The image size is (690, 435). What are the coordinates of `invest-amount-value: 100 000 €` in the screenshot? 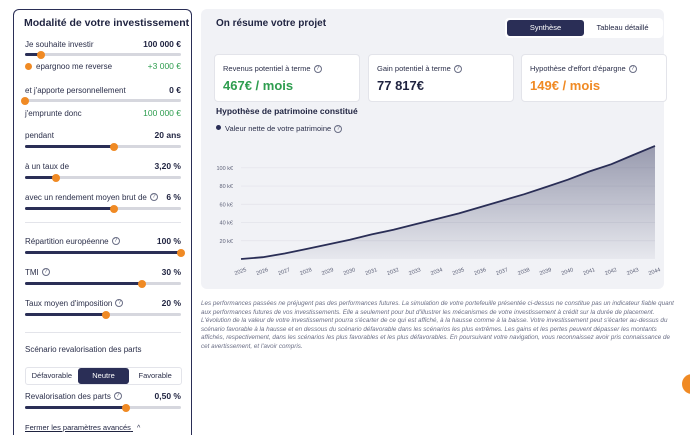 It's located at (162, 44).